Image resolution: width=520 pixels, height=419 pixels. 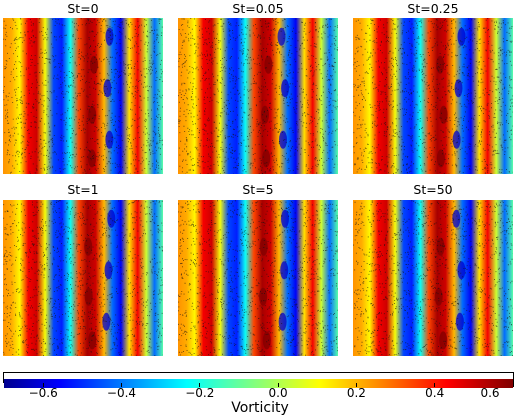 I want to click on colorbar-tick-label: 0.2, so click(x=356, y=393).